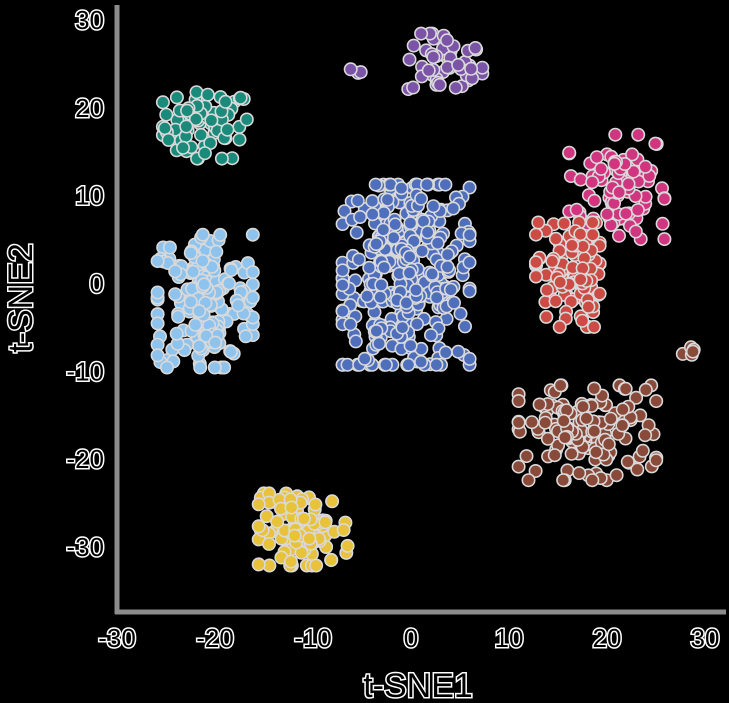 The height and width of the screenshot is (703, 729). Describe the element at coordinates (85, 371) in the screenshot. I see `y-tick-label: -10` at that location.